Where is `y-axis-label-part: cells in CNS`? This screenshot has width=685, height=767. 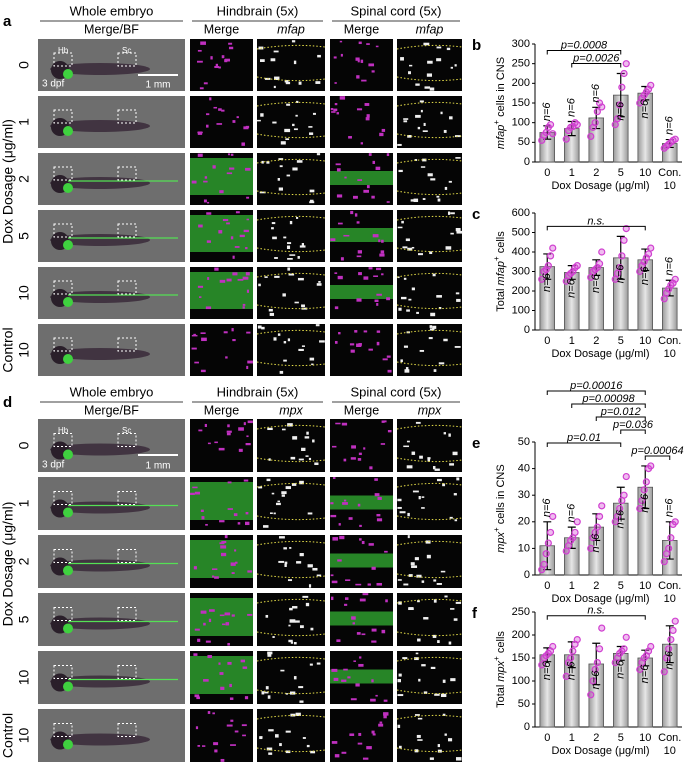
y-axis-label-part: cells in CNS is located at coordinates (501, 88).